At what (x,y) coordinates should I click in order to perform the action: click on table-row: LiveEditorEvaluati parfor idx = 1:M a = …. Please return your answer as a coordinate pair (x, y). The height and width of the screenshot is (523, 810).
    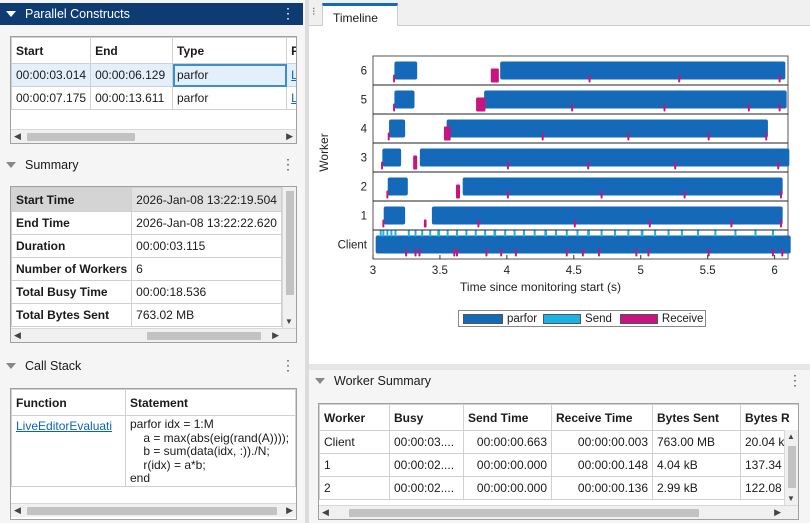
    Looking at the image, I should click on (153, 451).